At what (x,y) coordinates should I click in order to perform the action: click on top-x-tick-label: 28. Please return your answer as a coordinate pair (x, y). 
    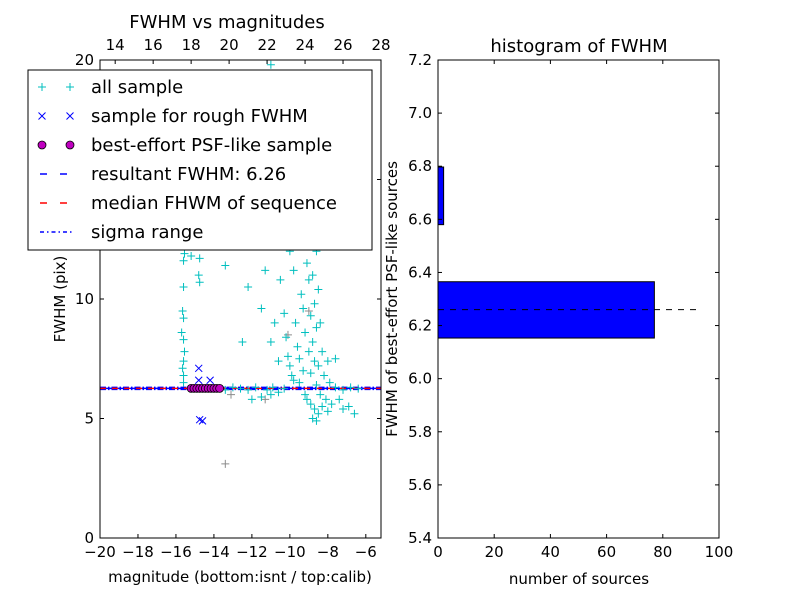
    Looking at the image, I should click on (380, 45).